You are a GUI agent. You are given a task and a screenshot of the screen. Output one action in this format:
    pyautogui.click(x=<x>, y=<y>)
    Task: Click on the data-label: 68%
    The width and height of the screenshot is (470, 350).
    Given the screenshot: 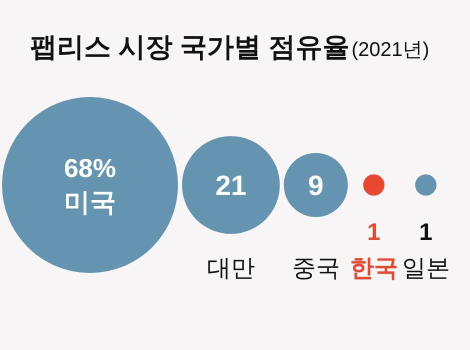 What is the action you would take?
    pyautogui.click(x=90, y=168)
    